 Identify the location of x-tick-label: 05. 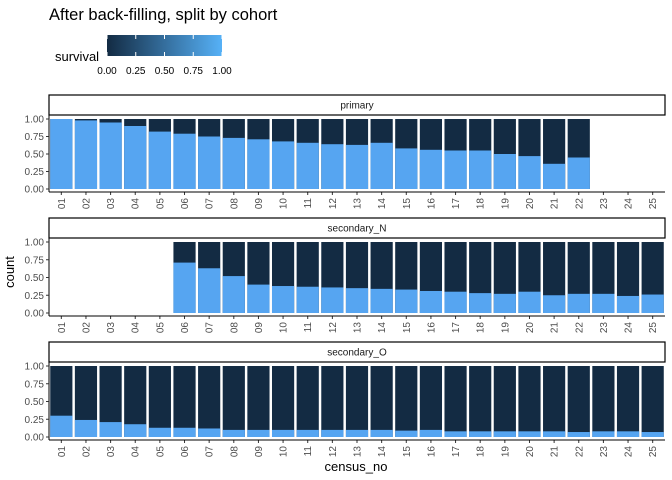
(160, 452).